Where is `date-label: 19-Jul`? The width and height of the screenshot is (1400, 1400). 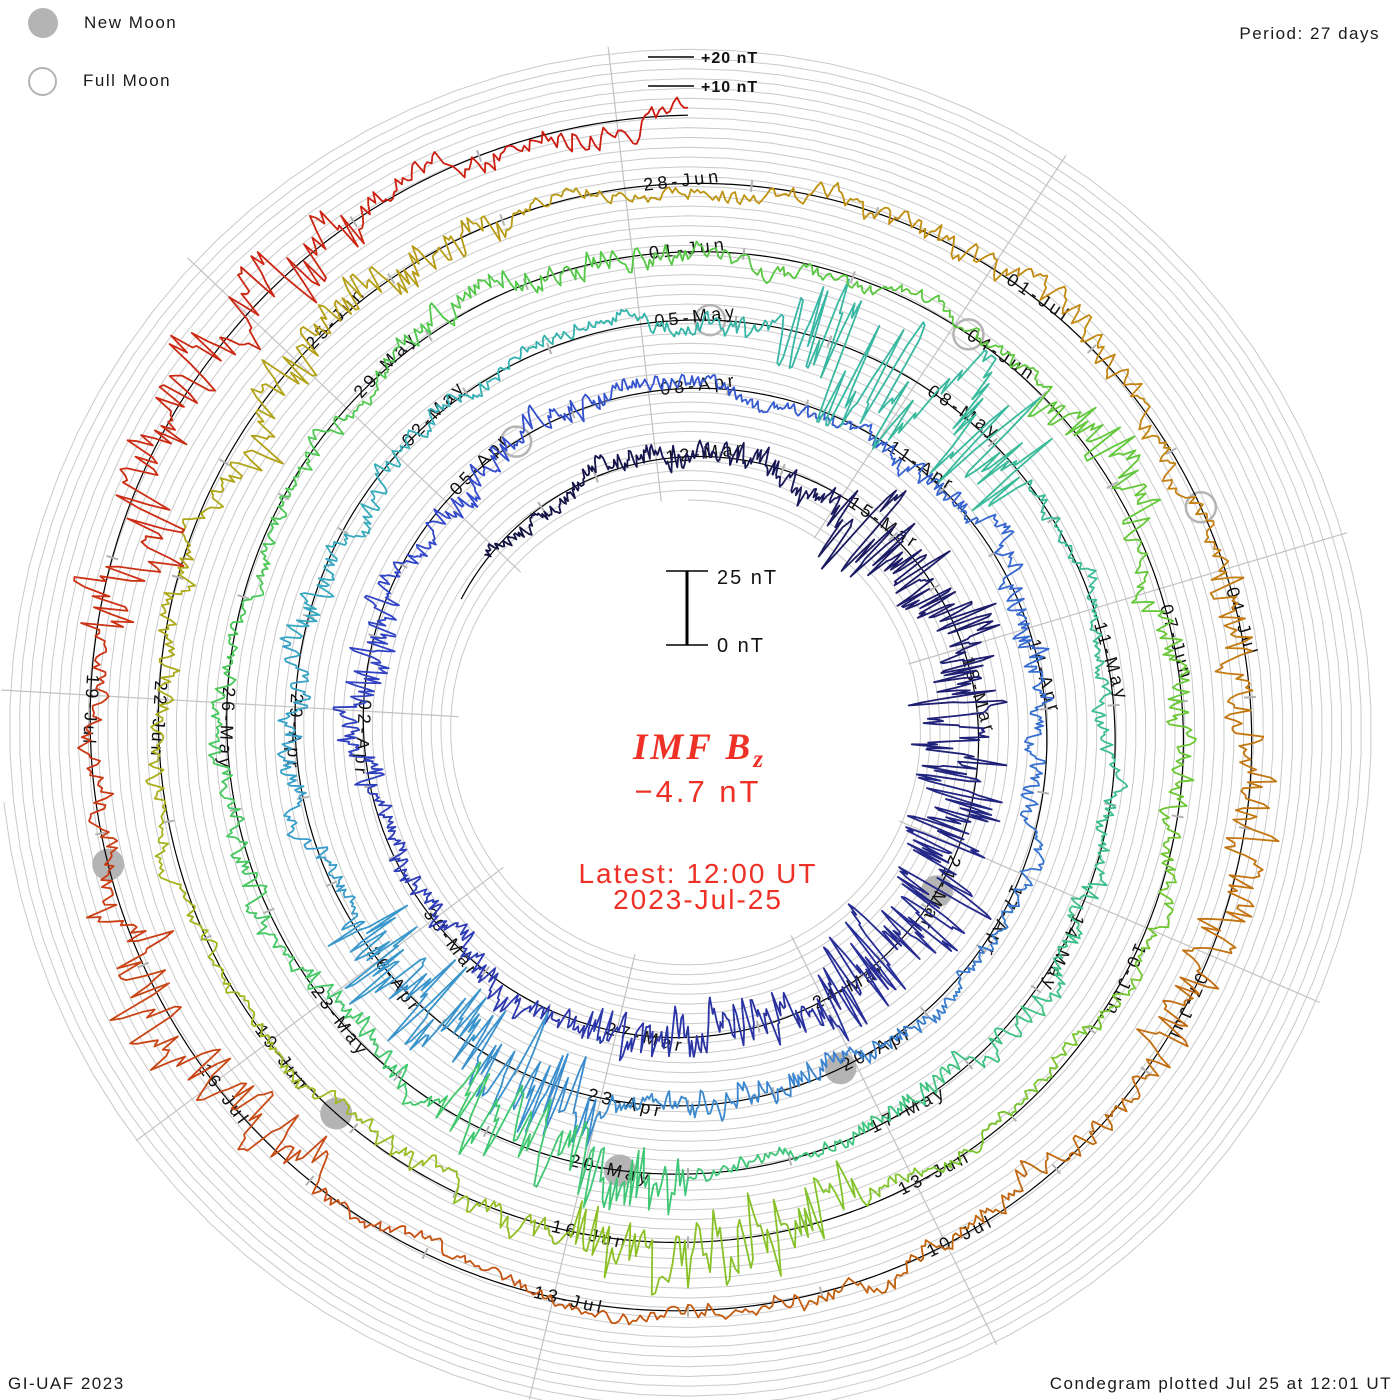
date-label: 19-Jul is located at coordinates (91, 711).